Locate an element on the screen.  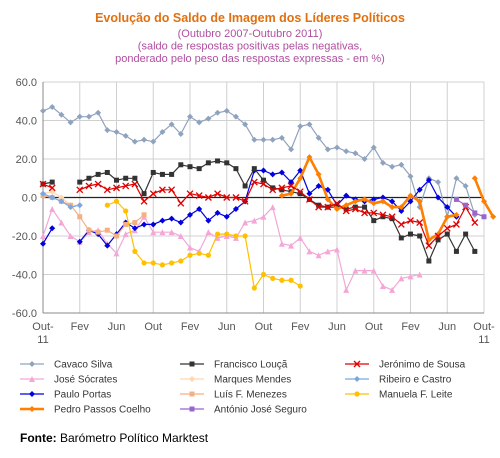
legend-label: José Sócrates is located at coordinates (85, 380).